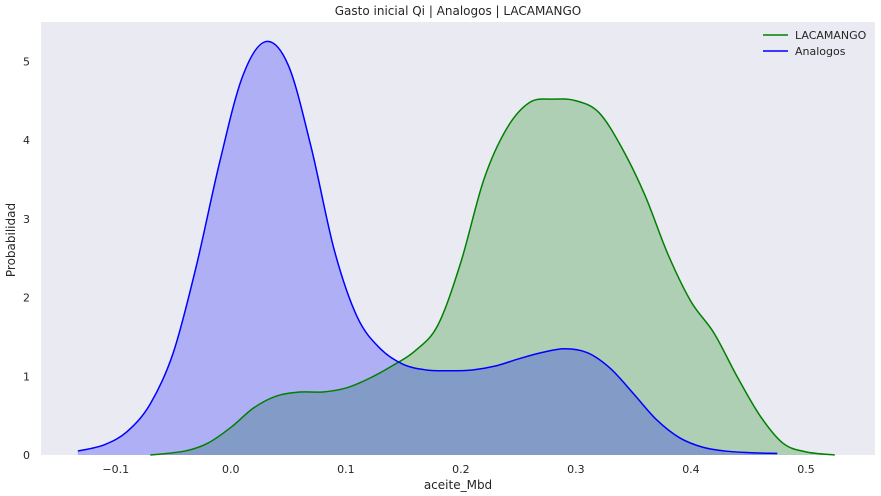 This screenshot has width=881, height=496. Describe the element at coordinates (458, 11) in the screenshot. I see `chart-title: Gasto inicial Qi | Analogos | LACAMANGO` at that location.